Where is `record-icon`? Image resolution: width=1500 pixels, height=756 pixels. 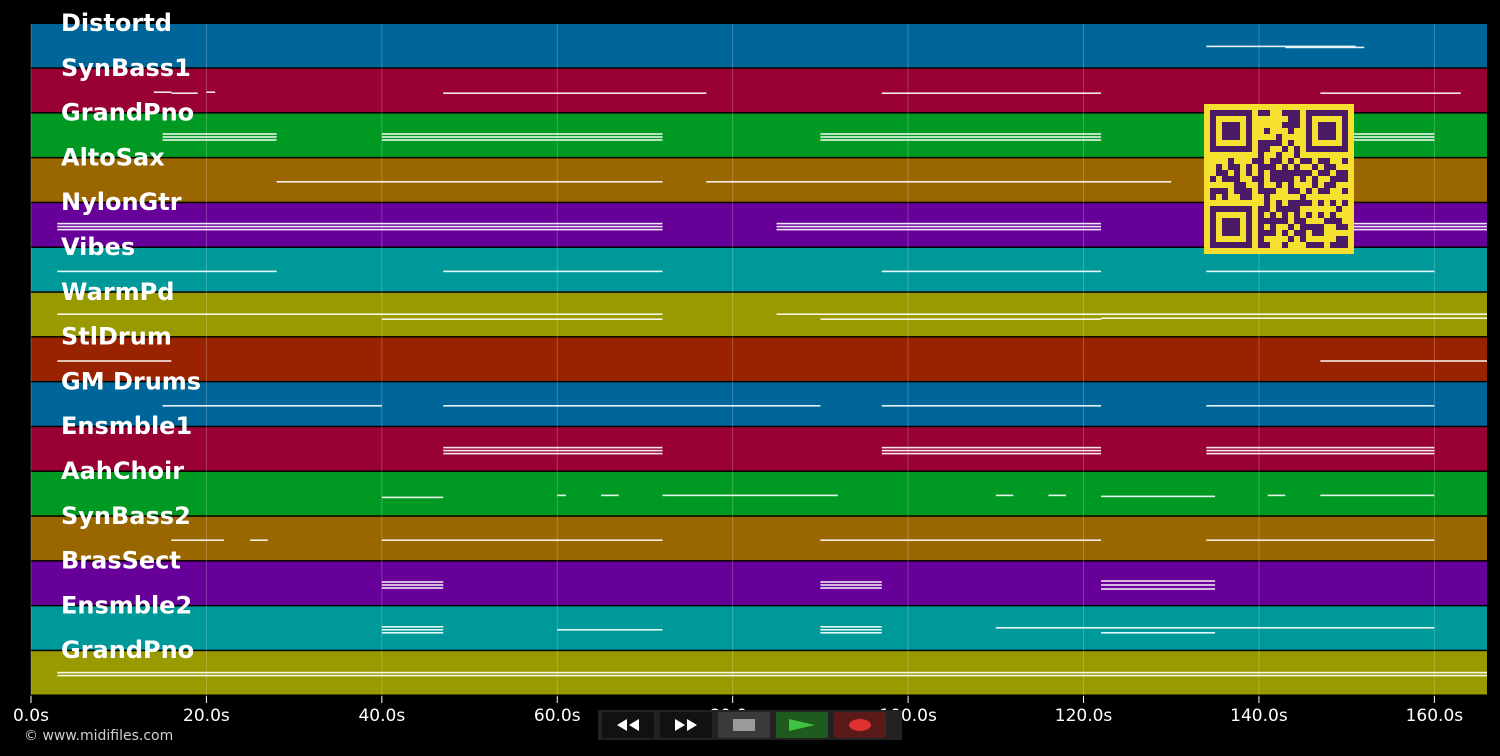
record-icon is located at coordinates (860, 725).